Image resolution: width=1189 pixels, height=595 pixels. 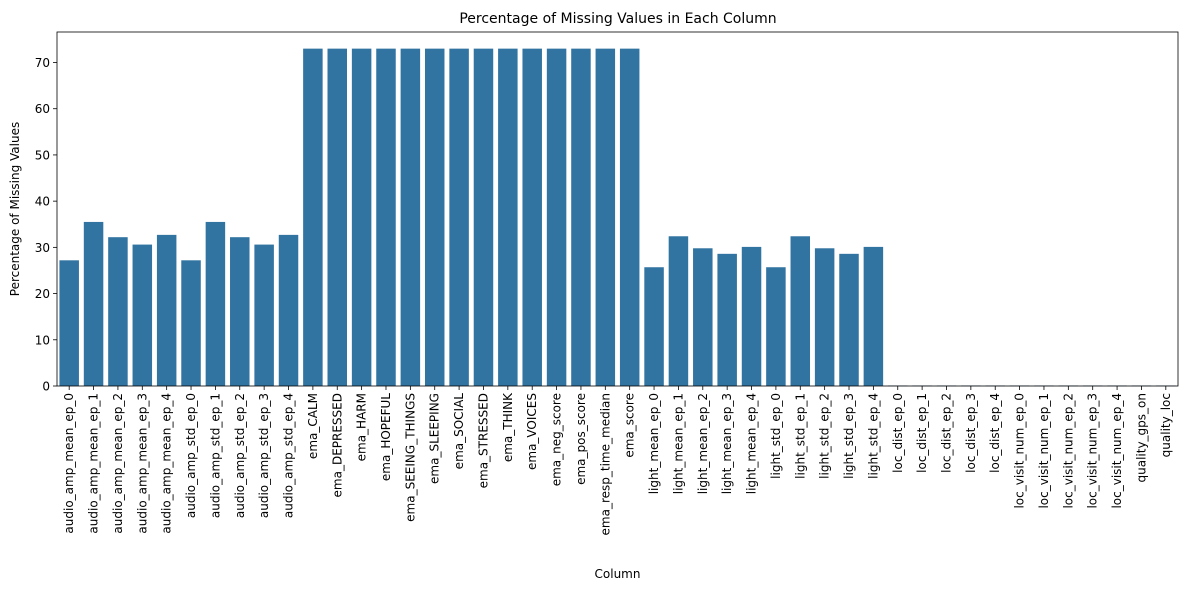 What do you see at coordinates (94, 463) in the screenshot?
I see `x-tick-label: audio_amp_mean_ep_1` at bounding box center [94, 463].